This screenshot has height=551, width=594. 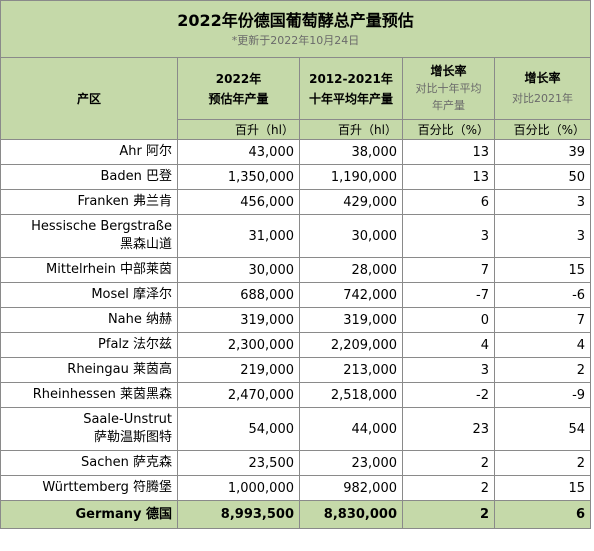 What do you see at coordinates (351, 320) in the screenshot?
I see `average-cell: 319,000` at bounding box center [351, 320].